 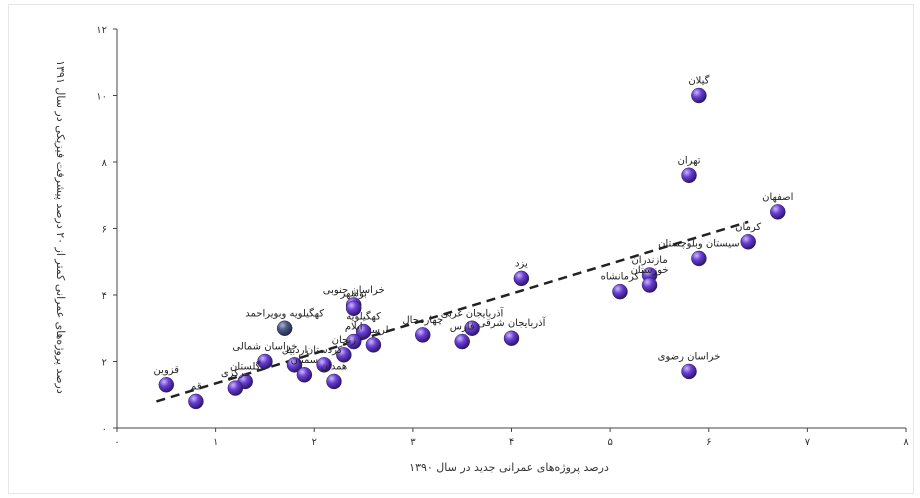 I want to click on point-label: قزوین, so click(x=167, y=370).